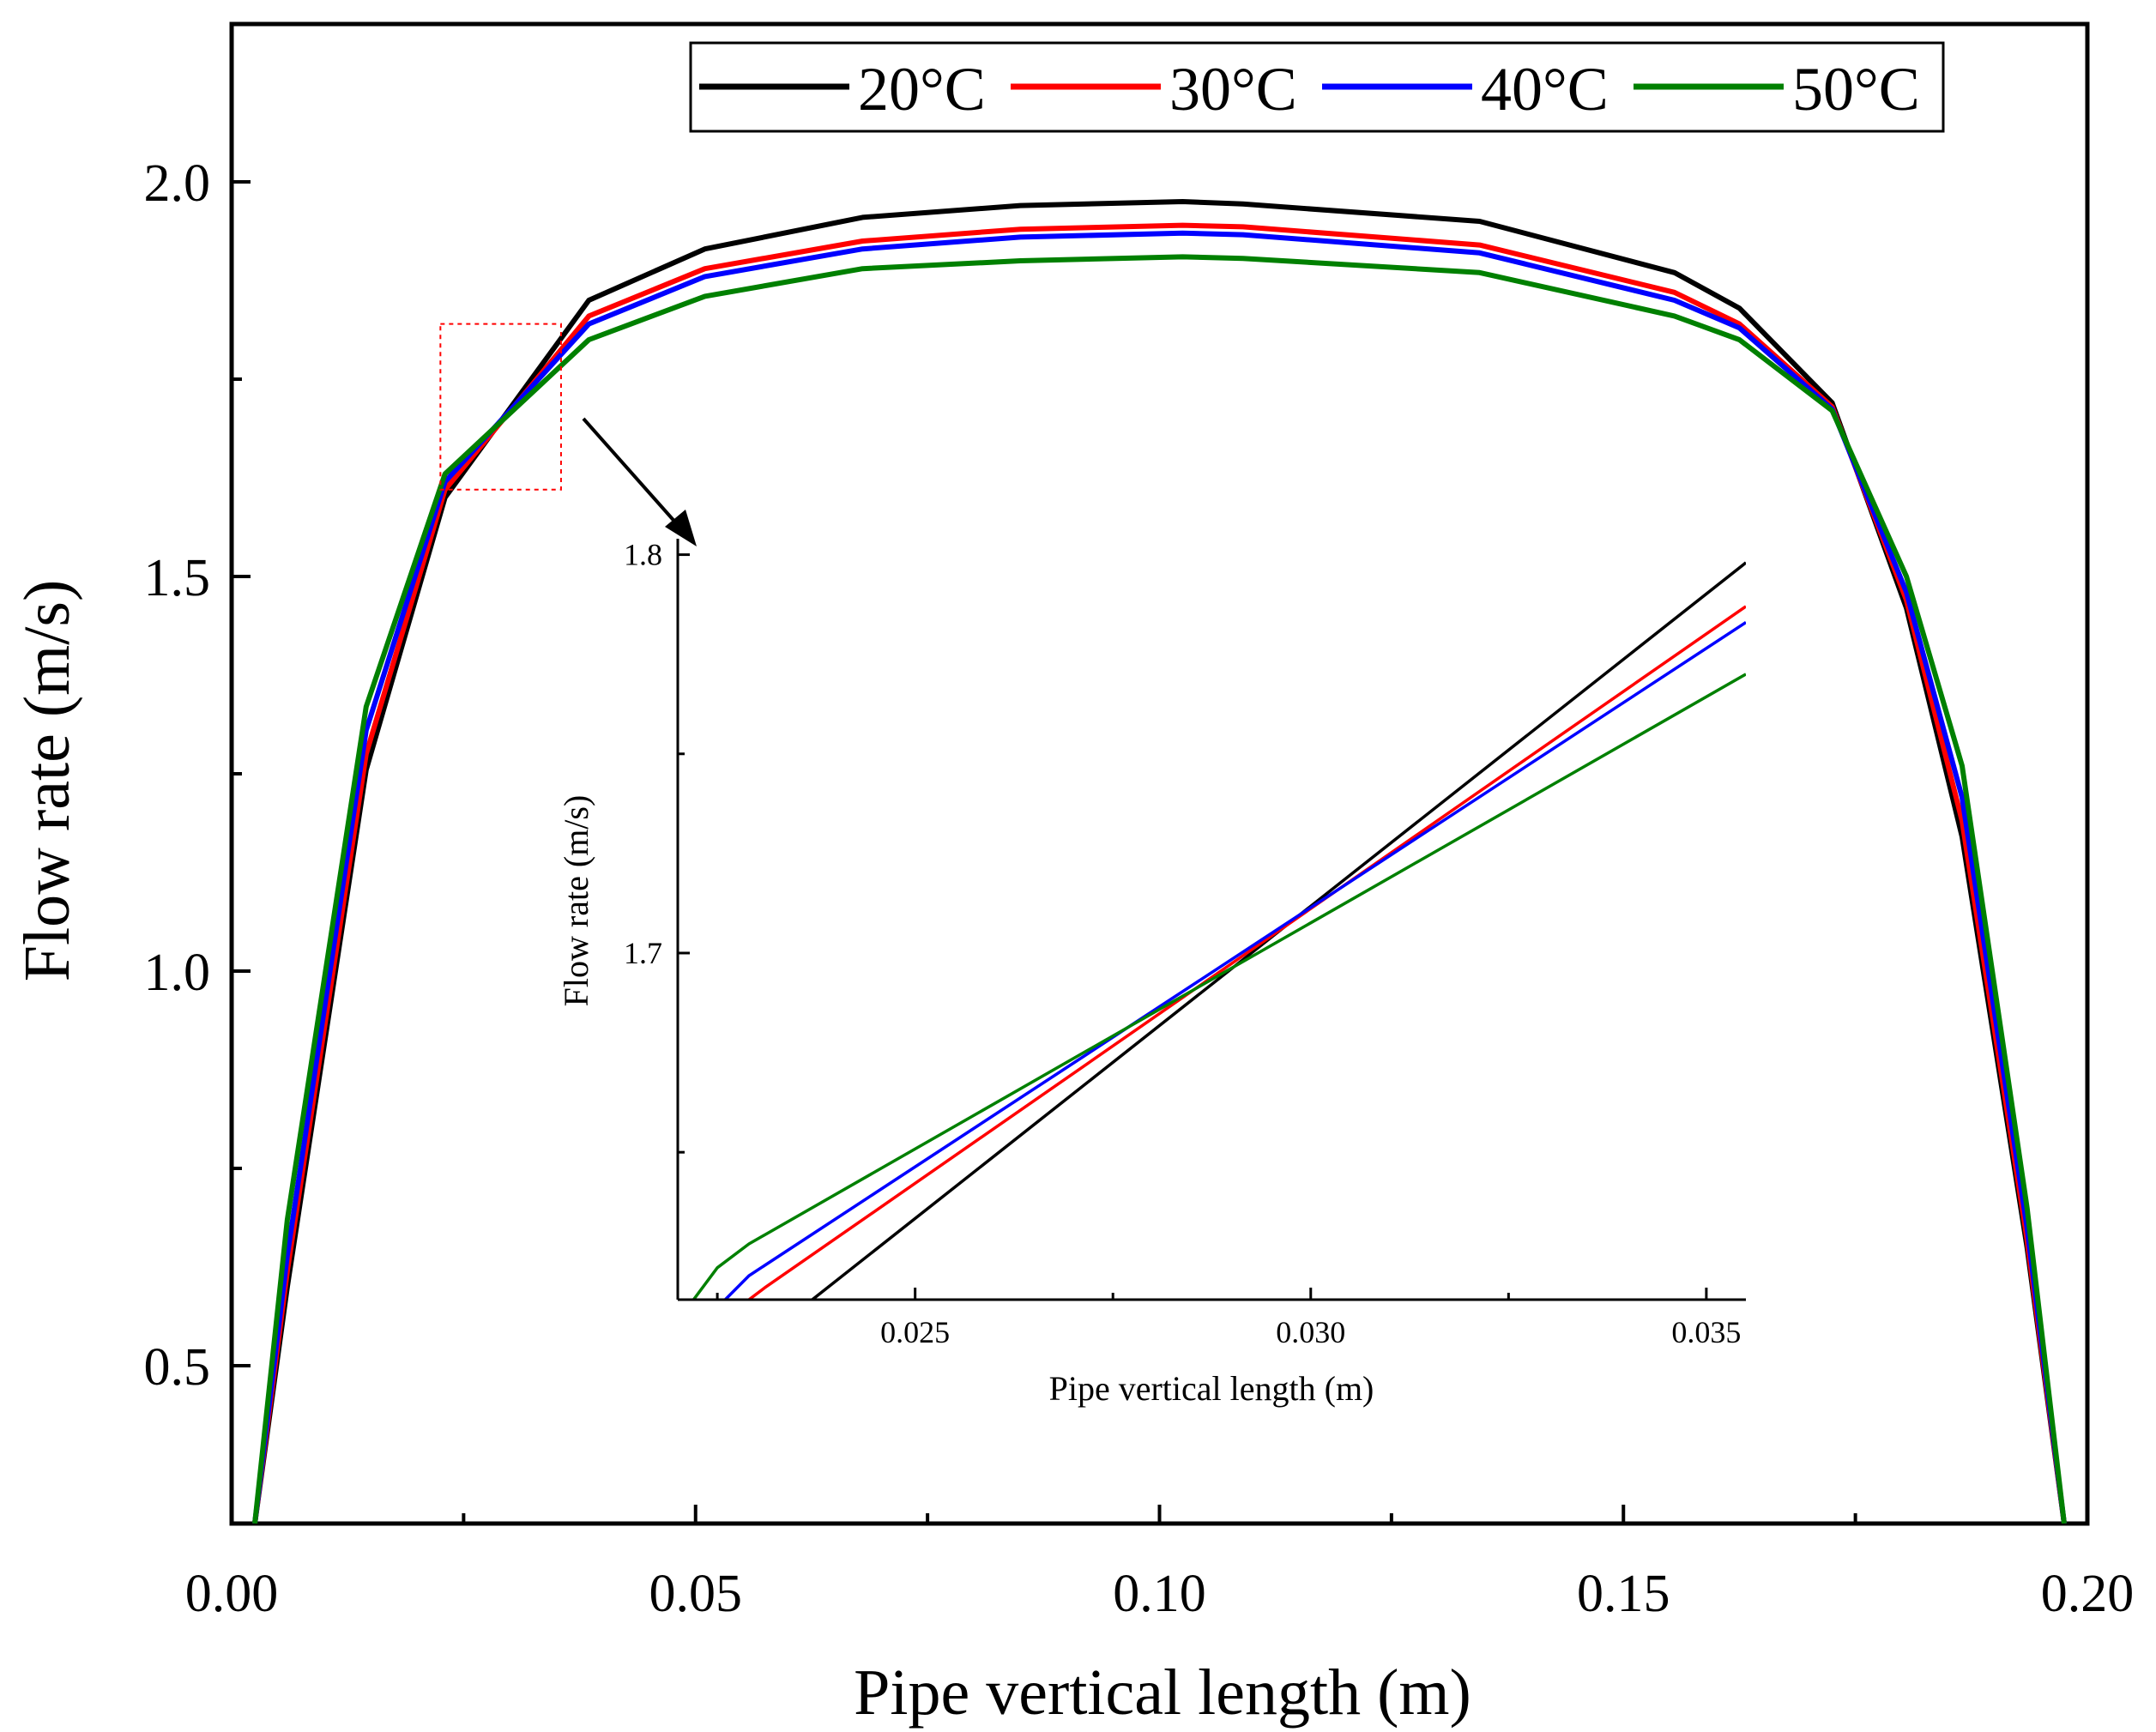 The image size is (2156, 1732). I want to click on legend-label-30c: 30°C, so click(1233, 89).